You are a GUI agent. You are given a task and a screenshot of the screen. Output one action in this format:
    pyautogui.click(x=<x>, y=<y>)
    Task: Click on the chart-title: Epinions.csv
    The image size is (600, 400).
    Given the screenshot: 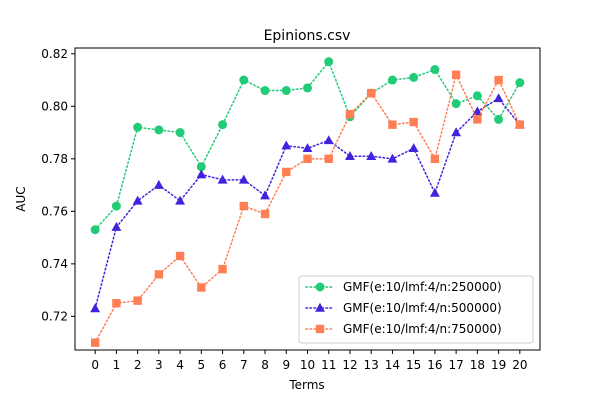 What is the action you would take?
    pyautogui.click(x=307, y=36)
    